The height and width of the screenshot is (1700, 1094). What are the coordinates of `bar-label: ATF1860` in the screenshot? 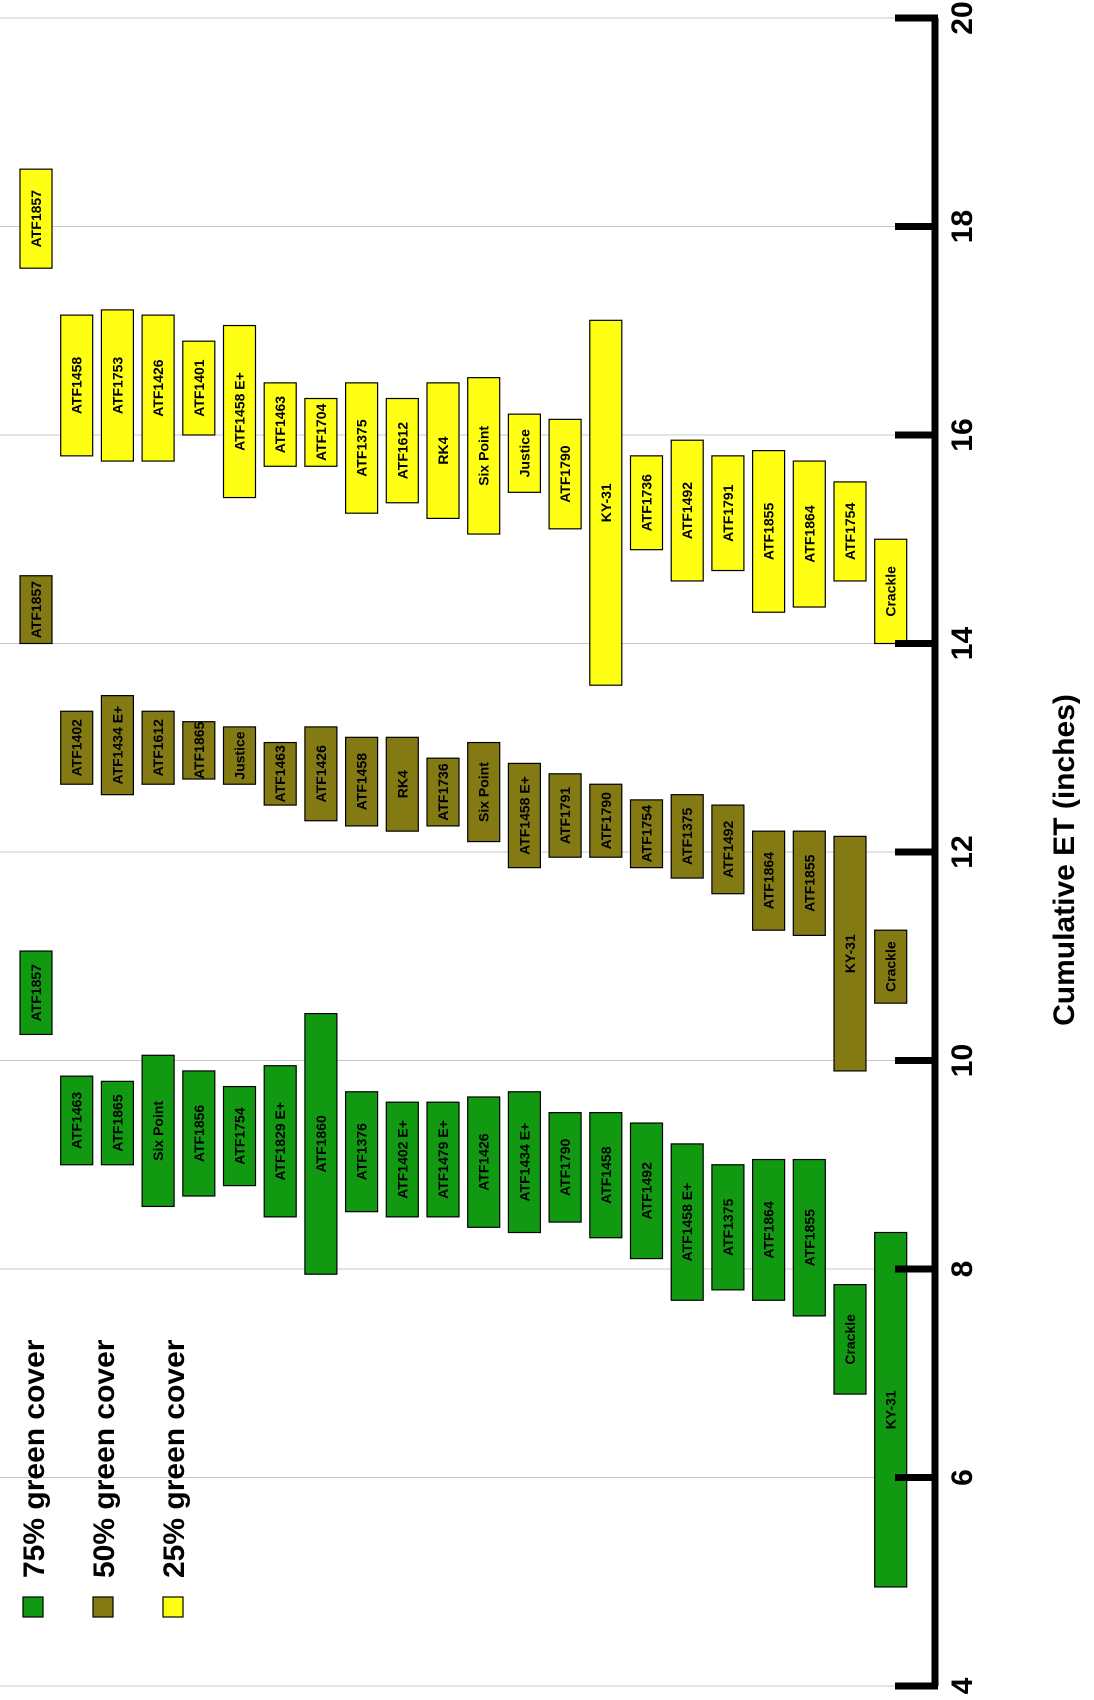 It's located at (321, 1144).